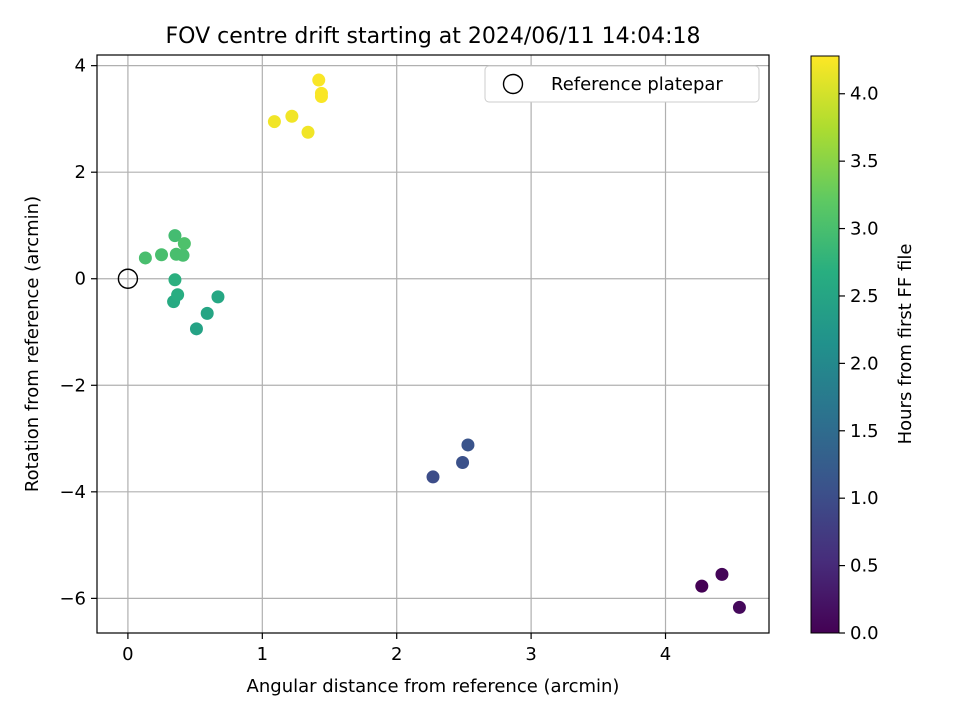  Describe the element at coordinates (80, 279) in the screenshot. I see `y-tick-label: 0` at that location.